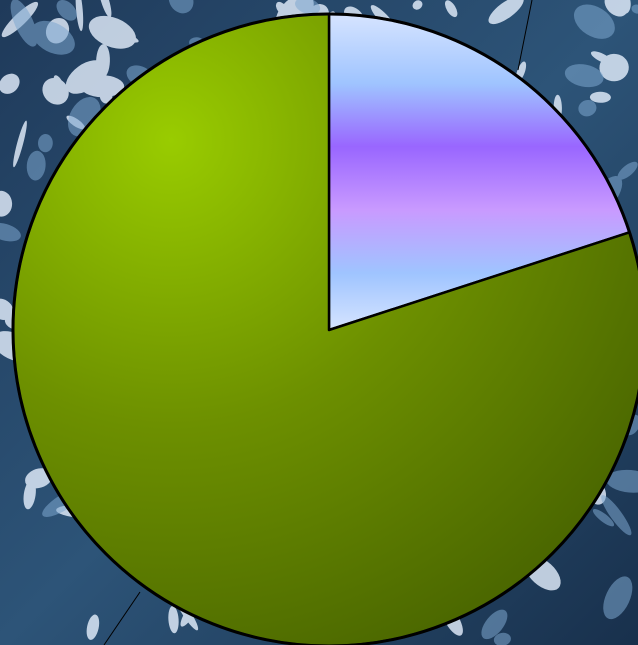  Describe the element at coordinates (525, 35) in the screenshot. I see `leader-line-top` at that location.